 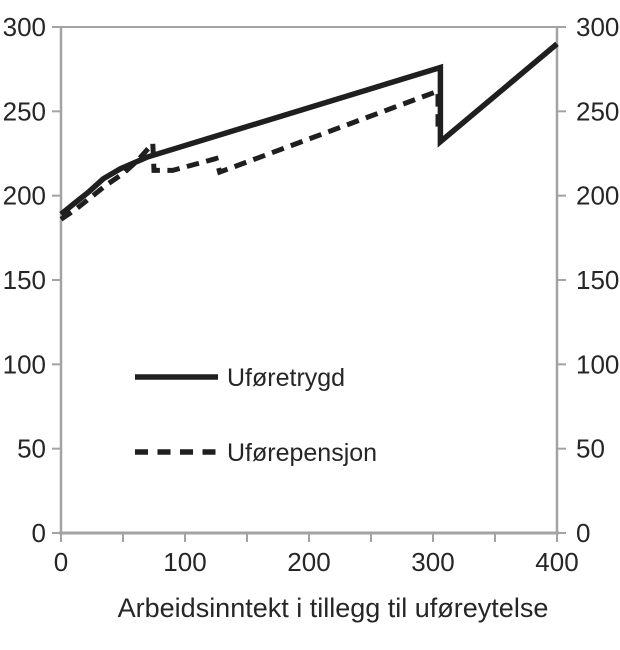 What do you see at coordinates (333, 608) in the screenshot?
I see `x-axis-title: Arbeidsinntekt i tillegg til uføreytelse` at bounding box center [333, 608].